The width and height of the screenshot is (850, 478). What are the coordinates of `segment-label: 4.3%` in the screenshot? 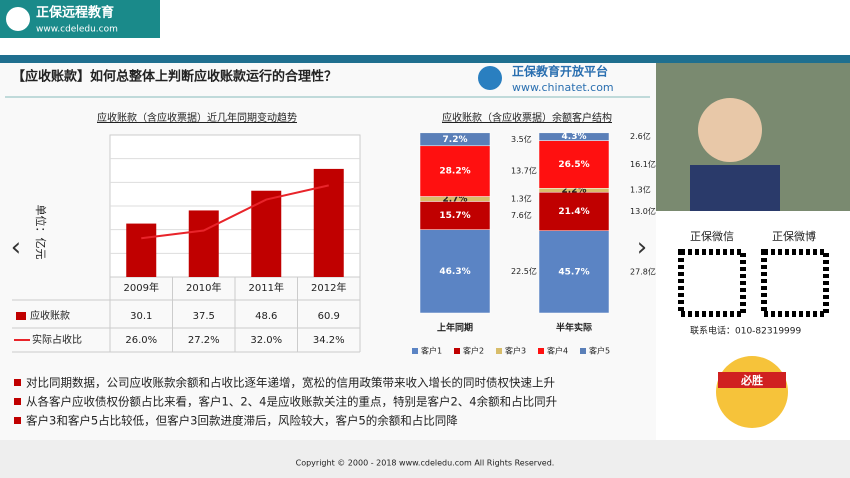 It's located at (574, 137).